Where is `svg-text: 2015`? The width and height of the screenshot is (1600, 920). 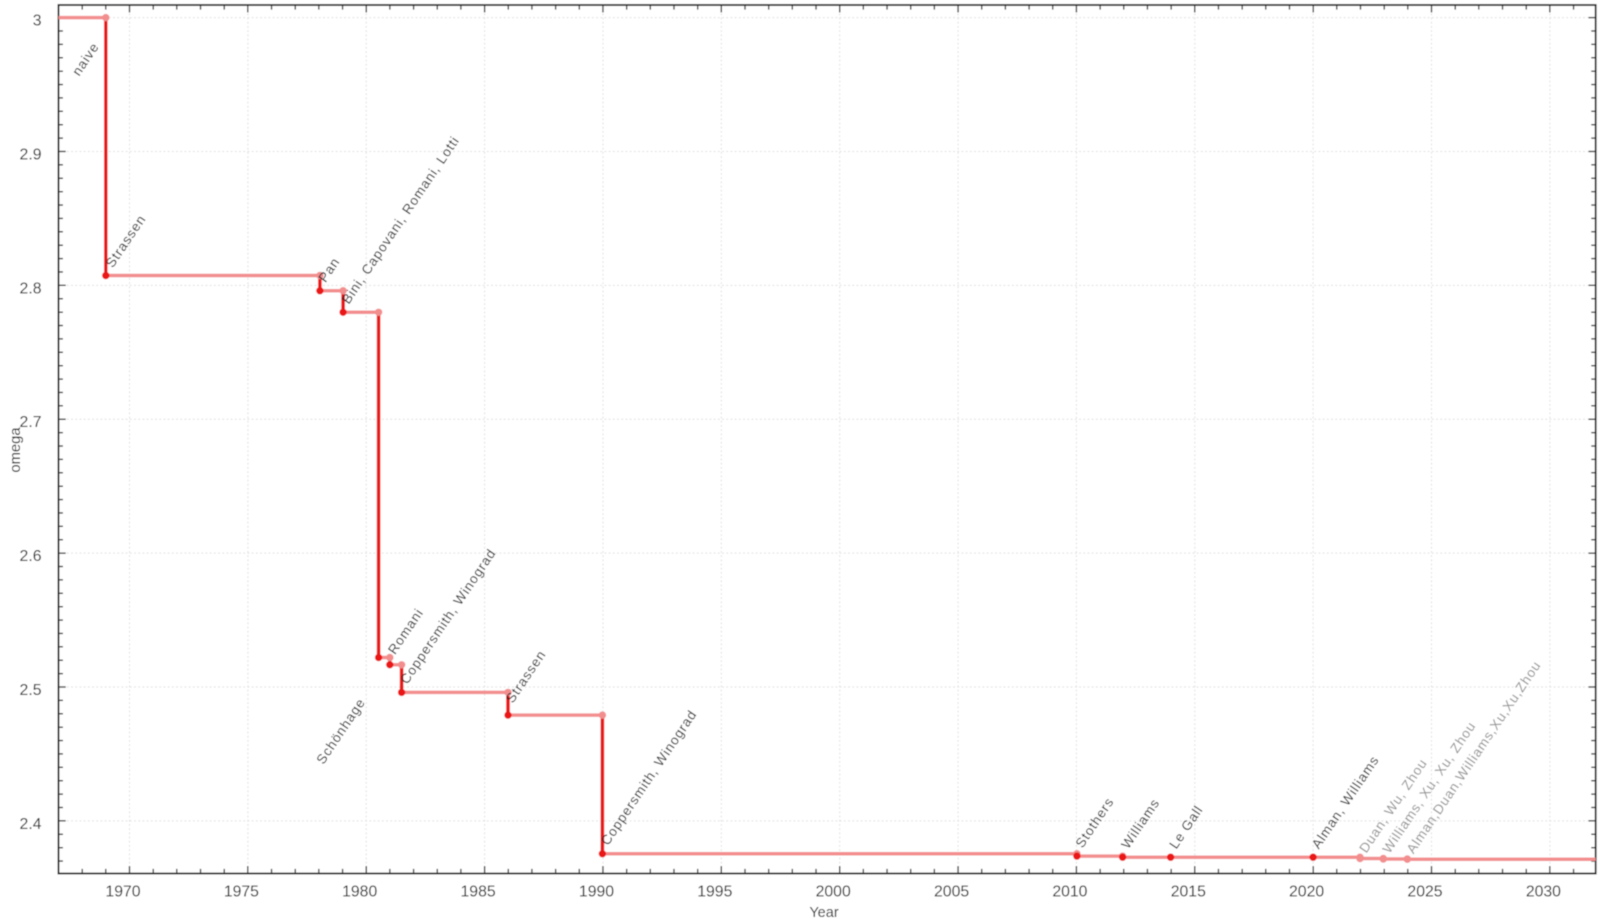
svg-text: 2015 is located at coordinates (1188, 892).